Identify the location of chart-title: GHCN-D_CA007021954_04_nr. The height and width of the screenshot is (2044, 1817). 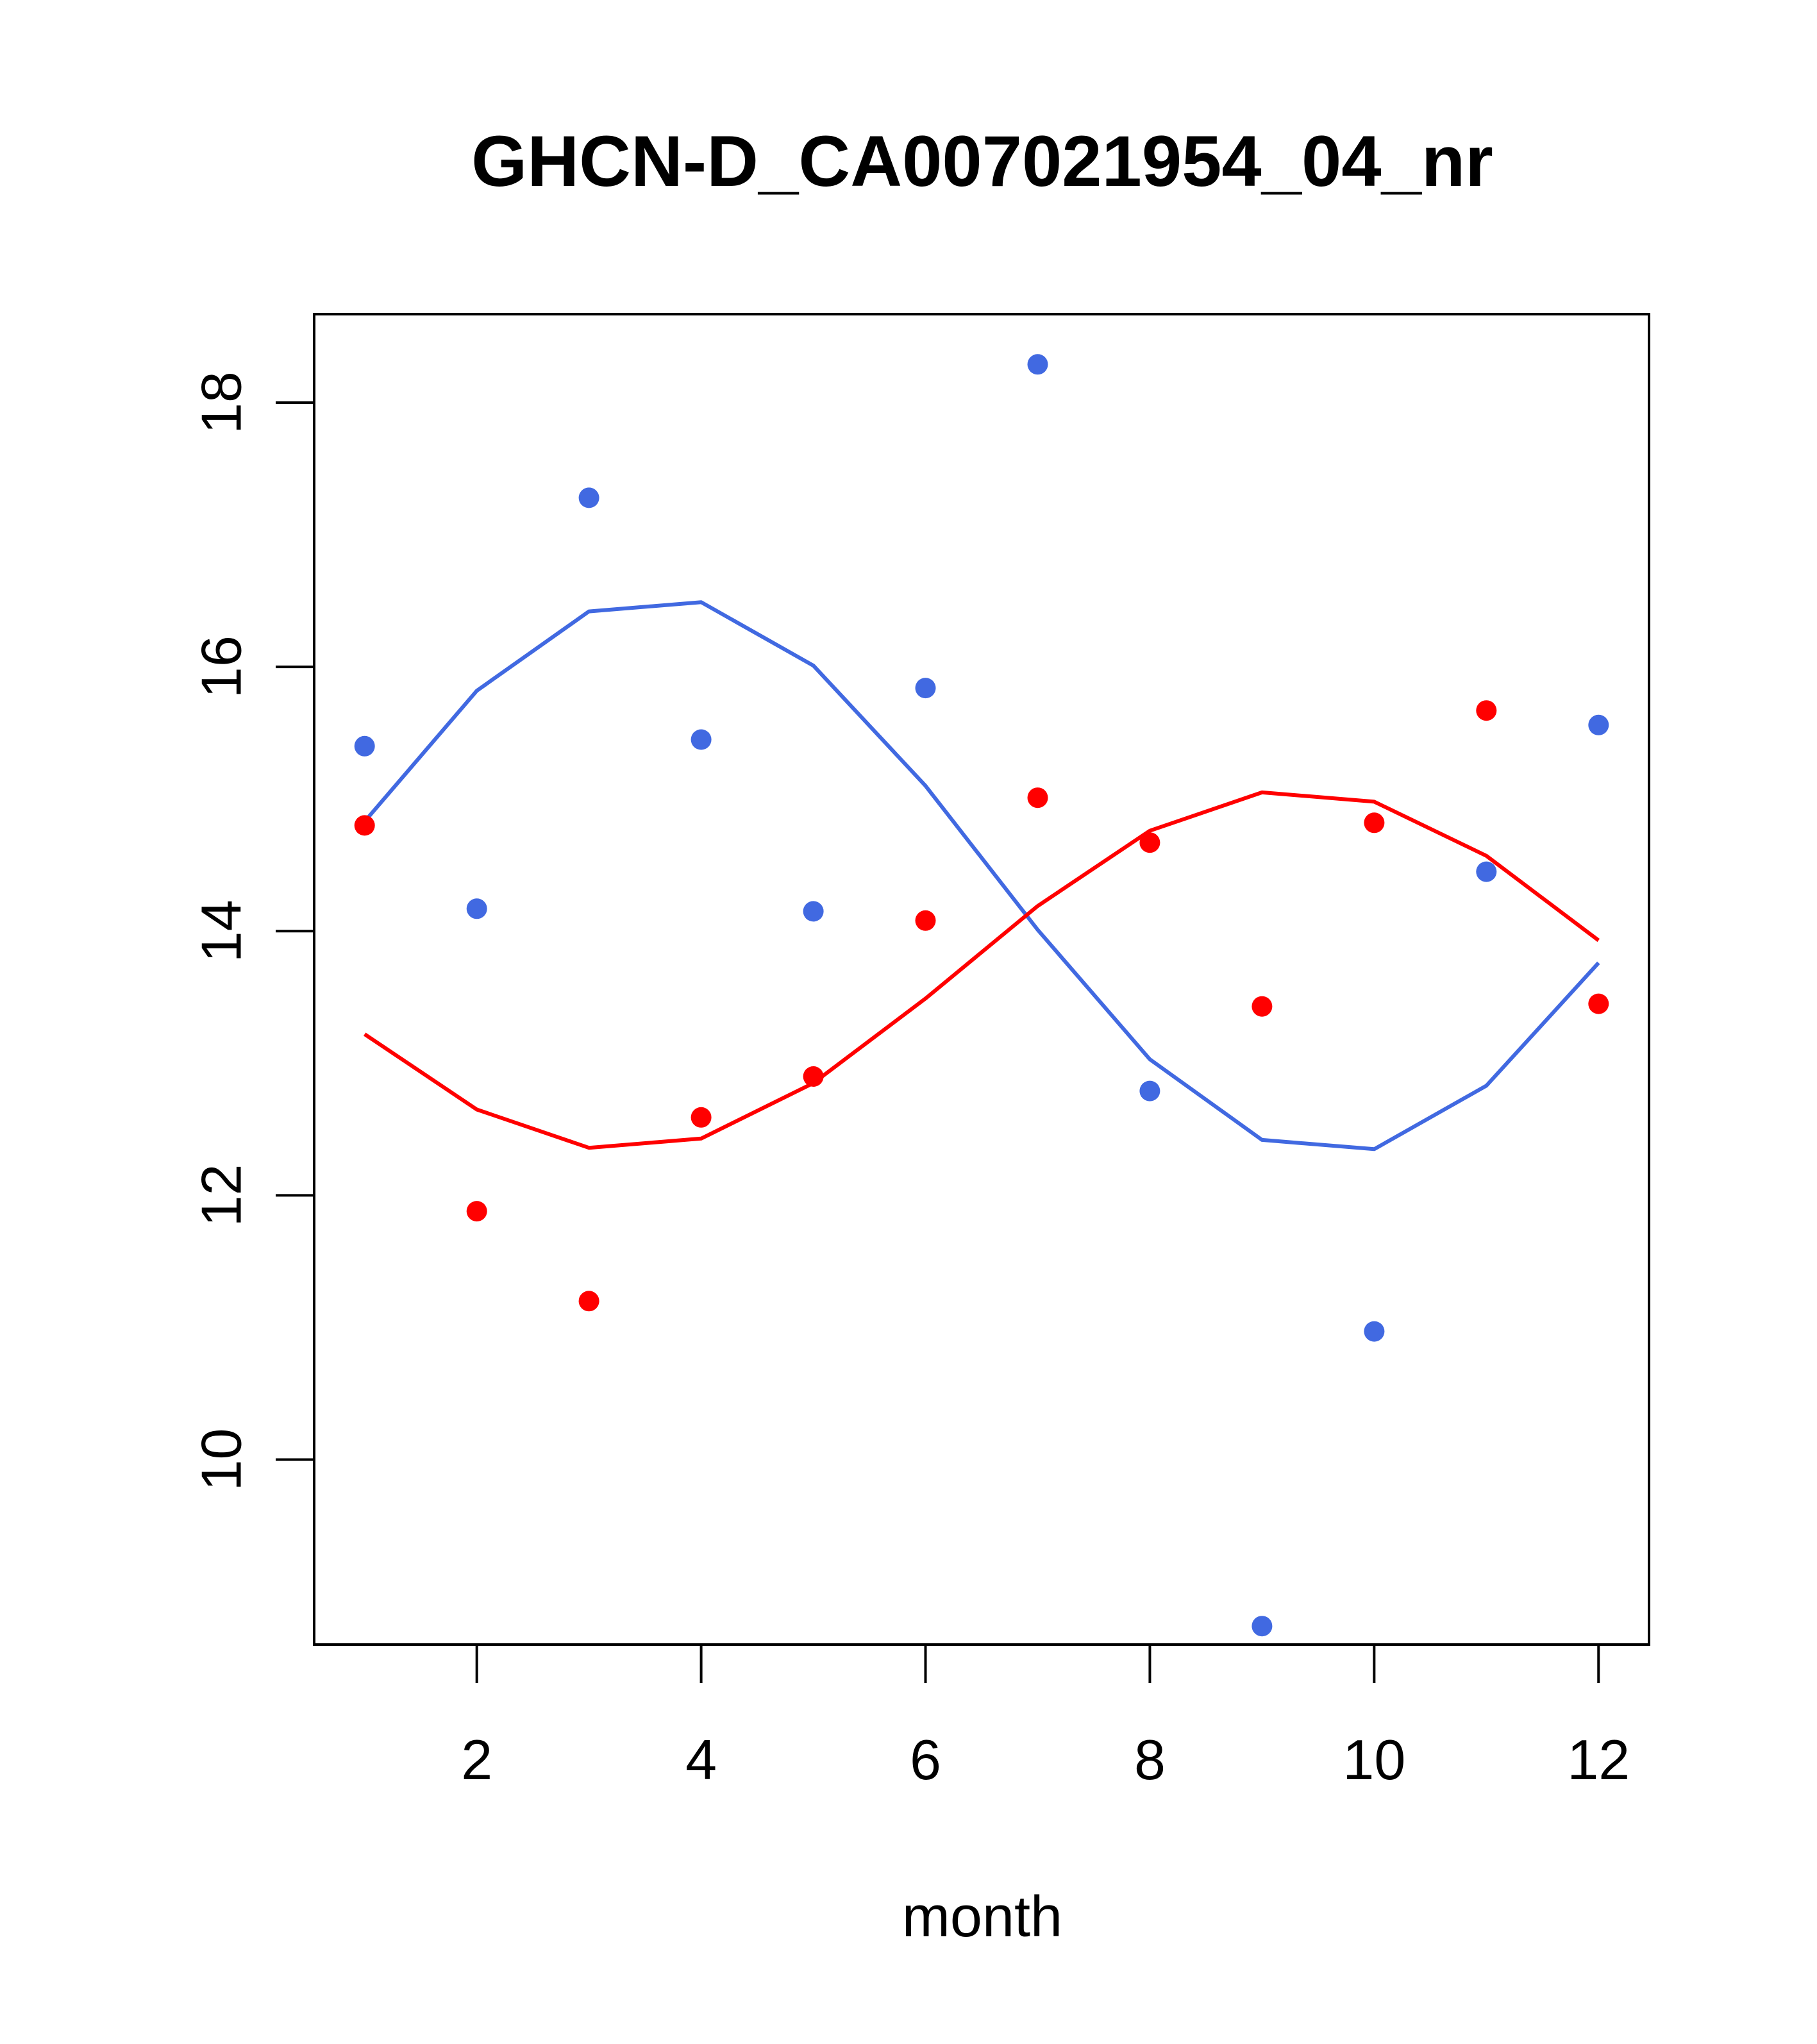
(982, 161).